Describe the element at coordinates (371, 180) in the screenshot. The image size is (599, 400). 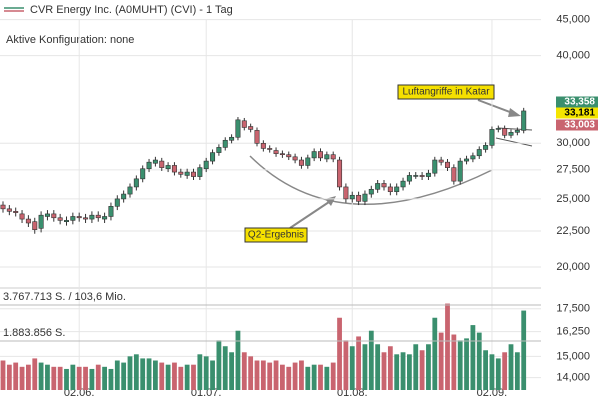
I see `trend-curve` at that location.